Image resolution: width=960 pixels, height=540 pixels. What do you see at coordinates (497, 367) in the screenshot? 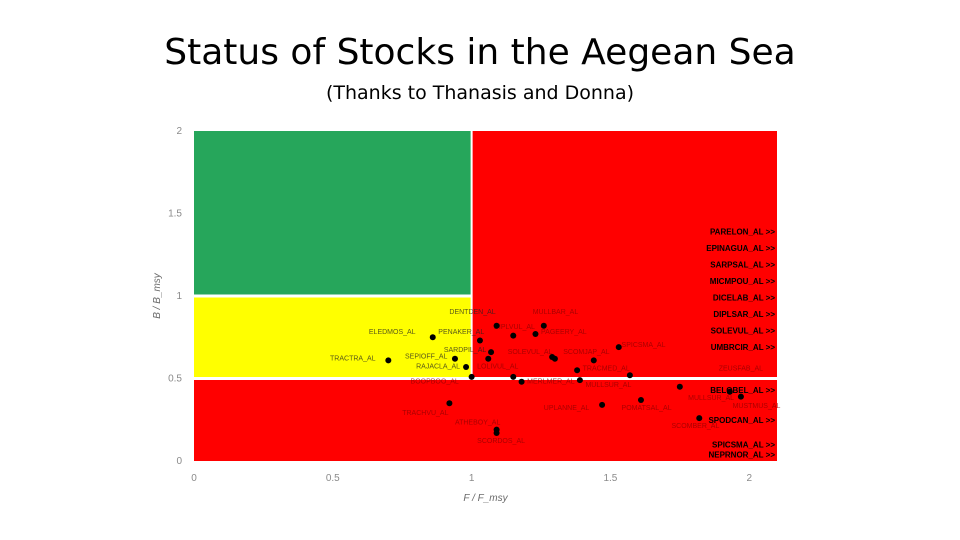
I see `point-label: LOLIVUL_AL` at bounding box center [497, 367].